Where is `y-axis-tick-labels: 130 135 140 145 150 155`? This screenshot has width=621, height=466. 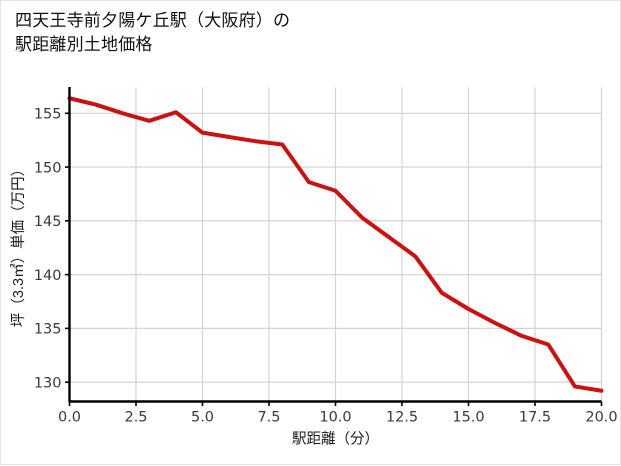
y-axis-tick-labels: 130 135 140 145 150 155 is located at coordinates (48, 249).